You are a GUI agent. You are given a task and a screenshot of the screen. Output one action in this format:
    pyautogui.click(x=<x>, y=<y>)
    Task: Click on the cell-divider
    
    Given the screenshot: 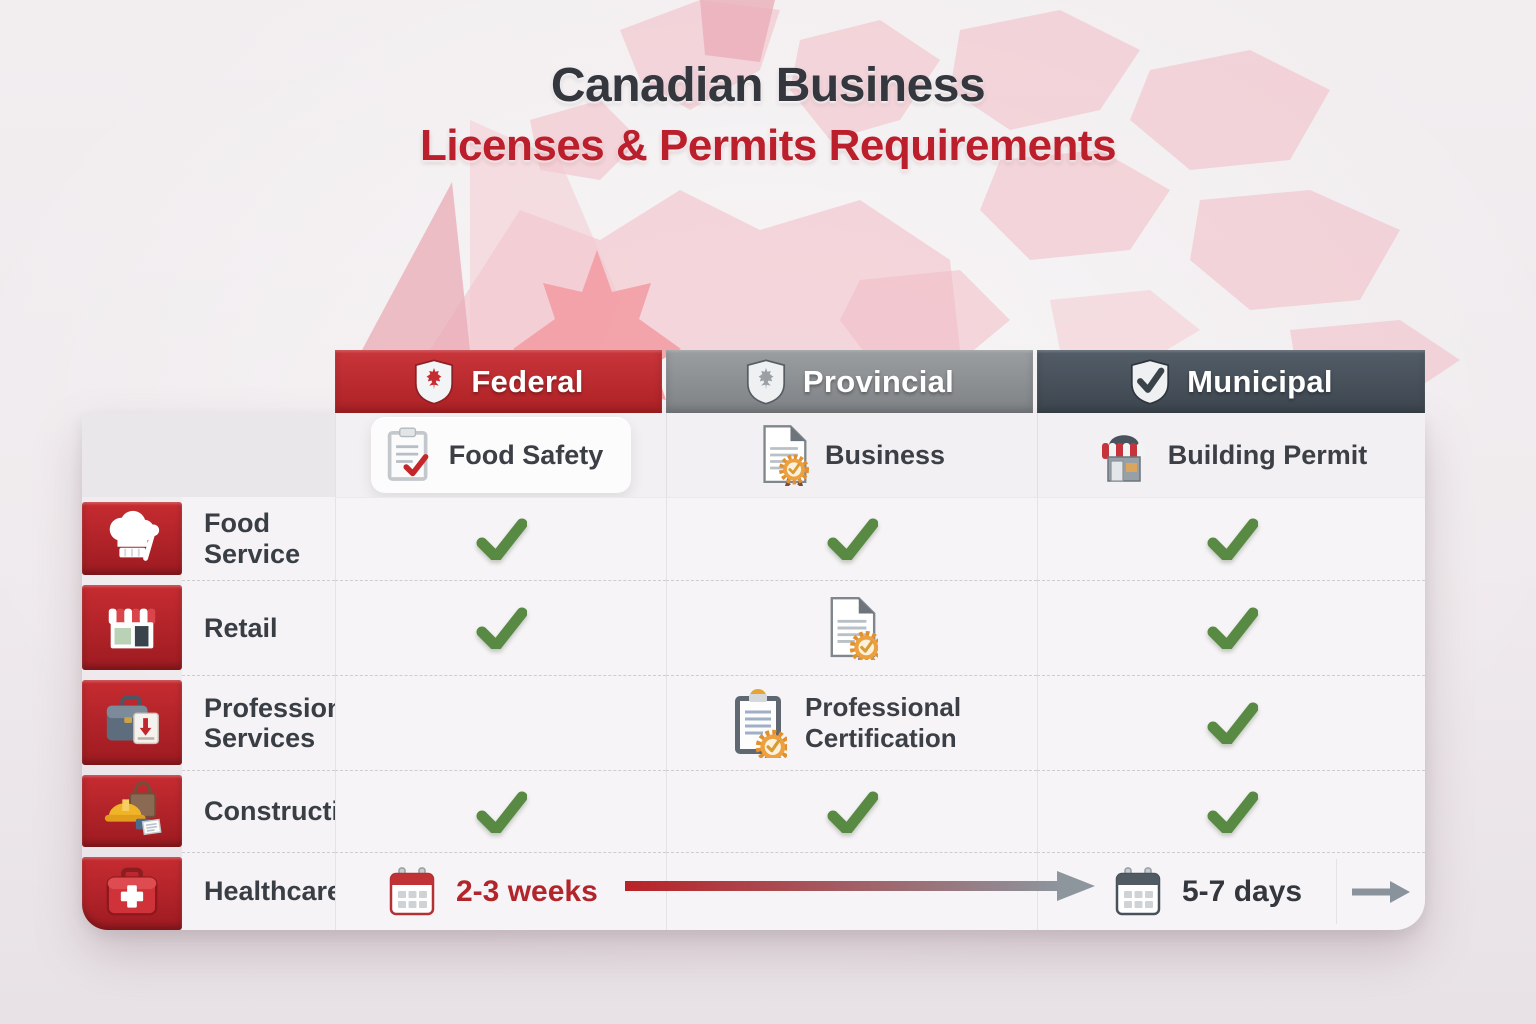 What is the action you would take?
    pyautogui.click(x=1336, y=891)
    